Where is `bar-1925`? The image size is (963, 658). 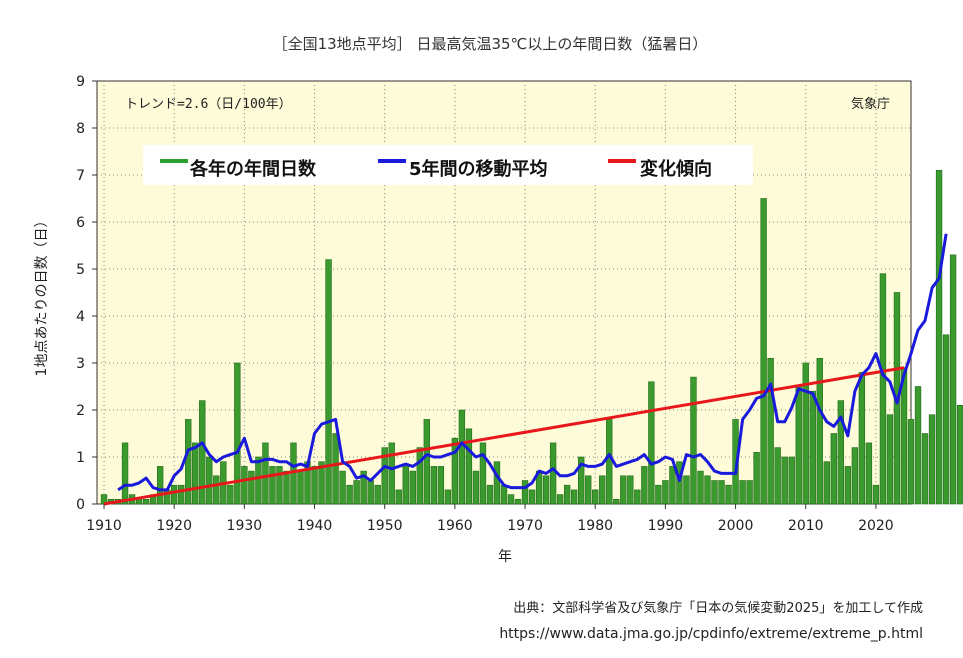
bar-1925 is located at coordinates (209, 480).